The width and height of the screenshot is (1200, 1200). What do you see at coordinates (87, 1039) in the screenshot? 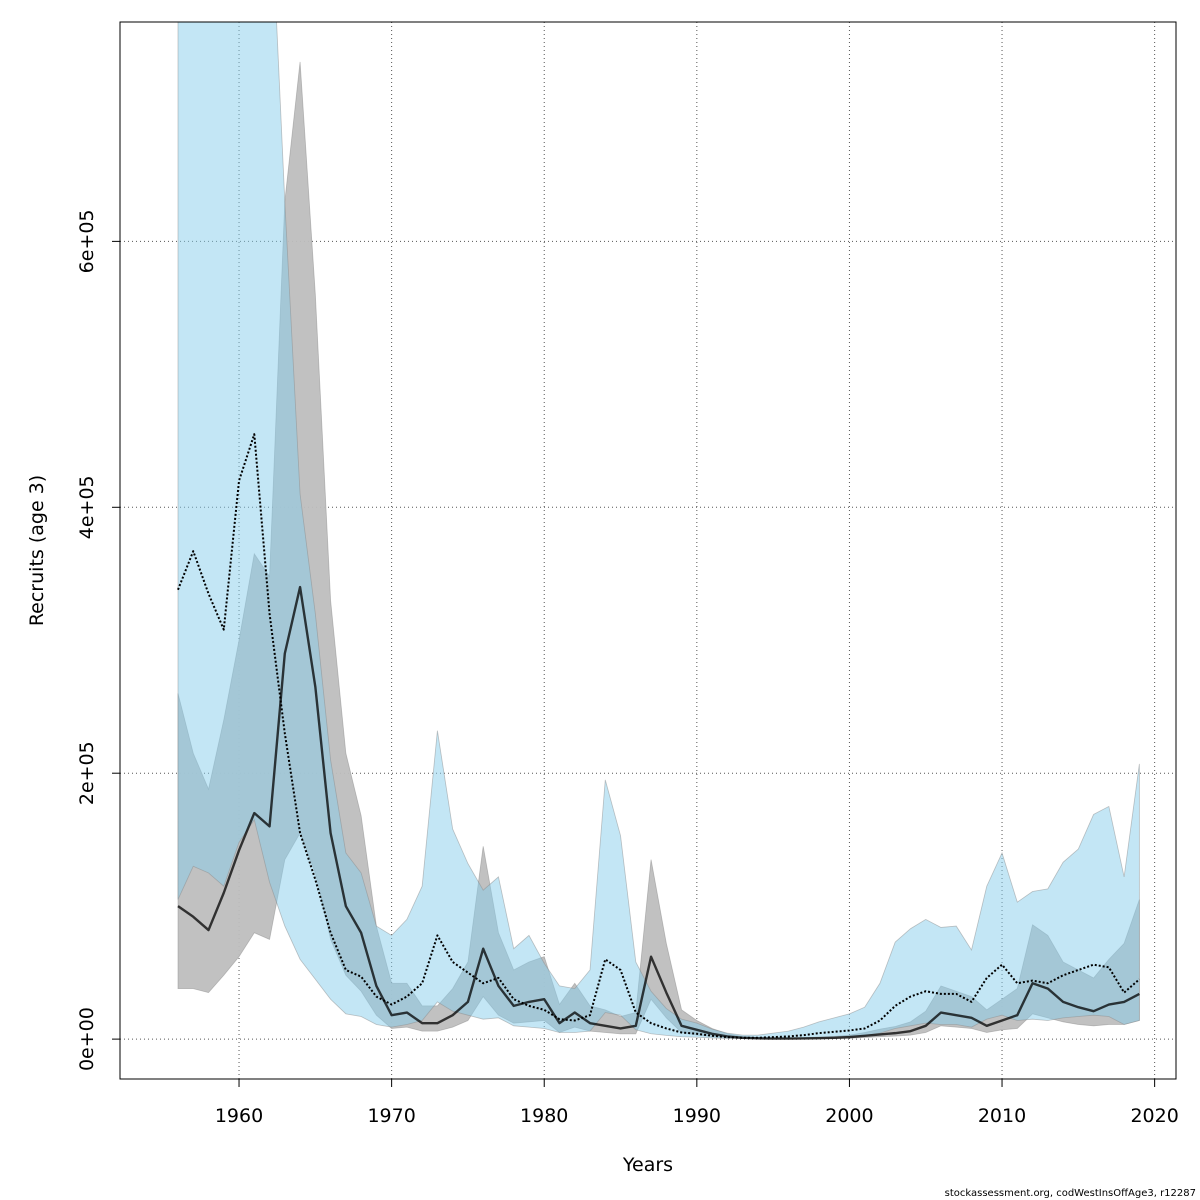
I see `y-tick-label-0: 0e+00` at bounding box center [87, 1039].